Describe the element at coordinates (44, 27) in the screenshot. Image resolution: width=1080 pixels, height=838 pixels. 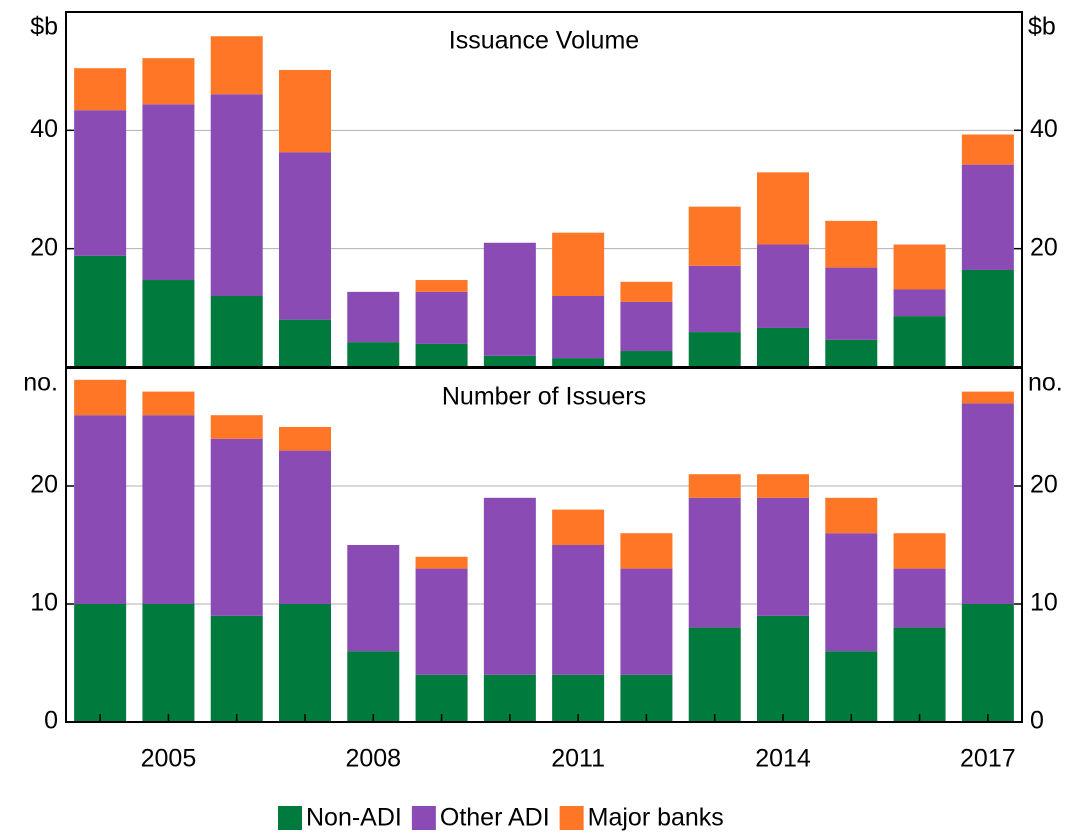
I see `unit-label: $b` at that location.